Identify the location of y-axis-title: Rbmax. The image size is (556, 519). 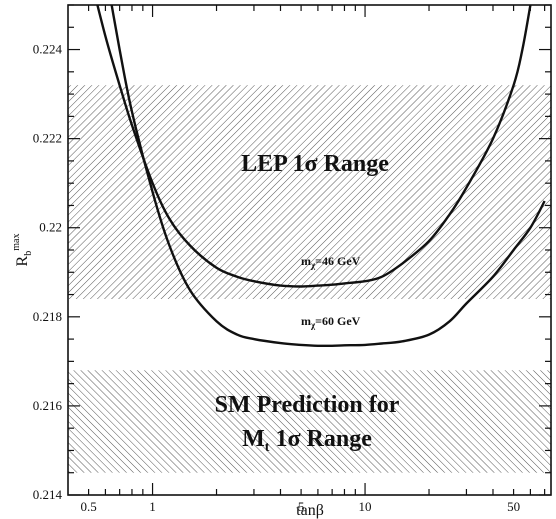
(22, 250).